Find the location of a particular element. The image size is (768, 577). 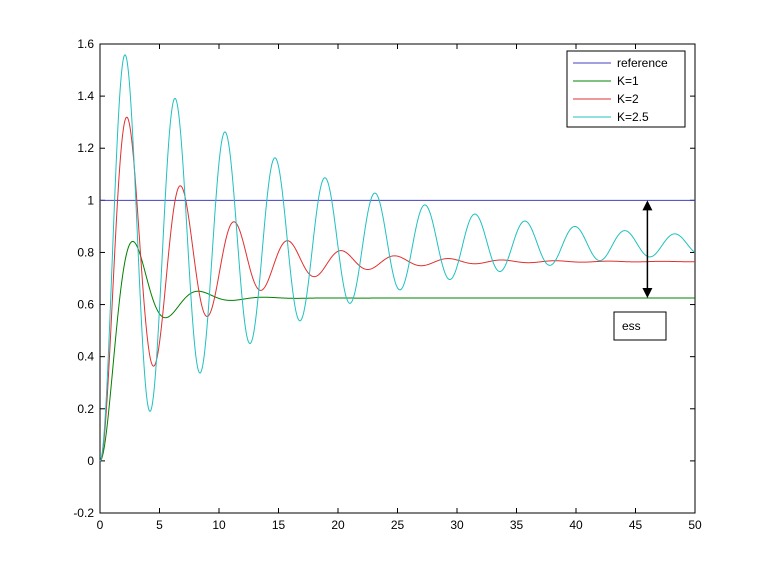

x-tick-label: 5 is located at coordinates (159, 525).